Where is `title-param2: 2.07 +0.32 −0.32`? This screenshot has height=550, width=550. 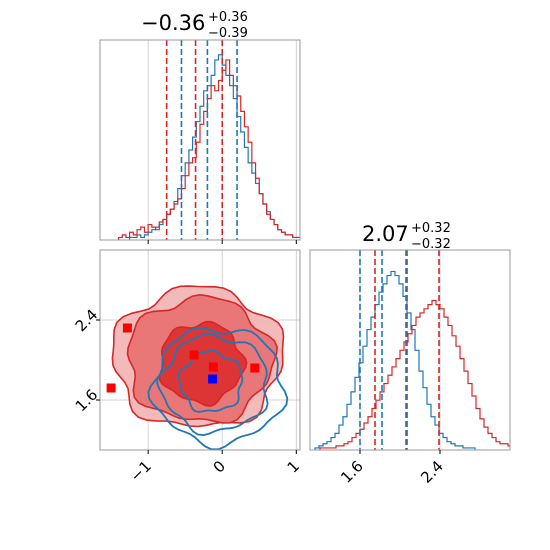
title-param2: 2.07 +0.32 −0.32 is located at coordinates (406, 236).